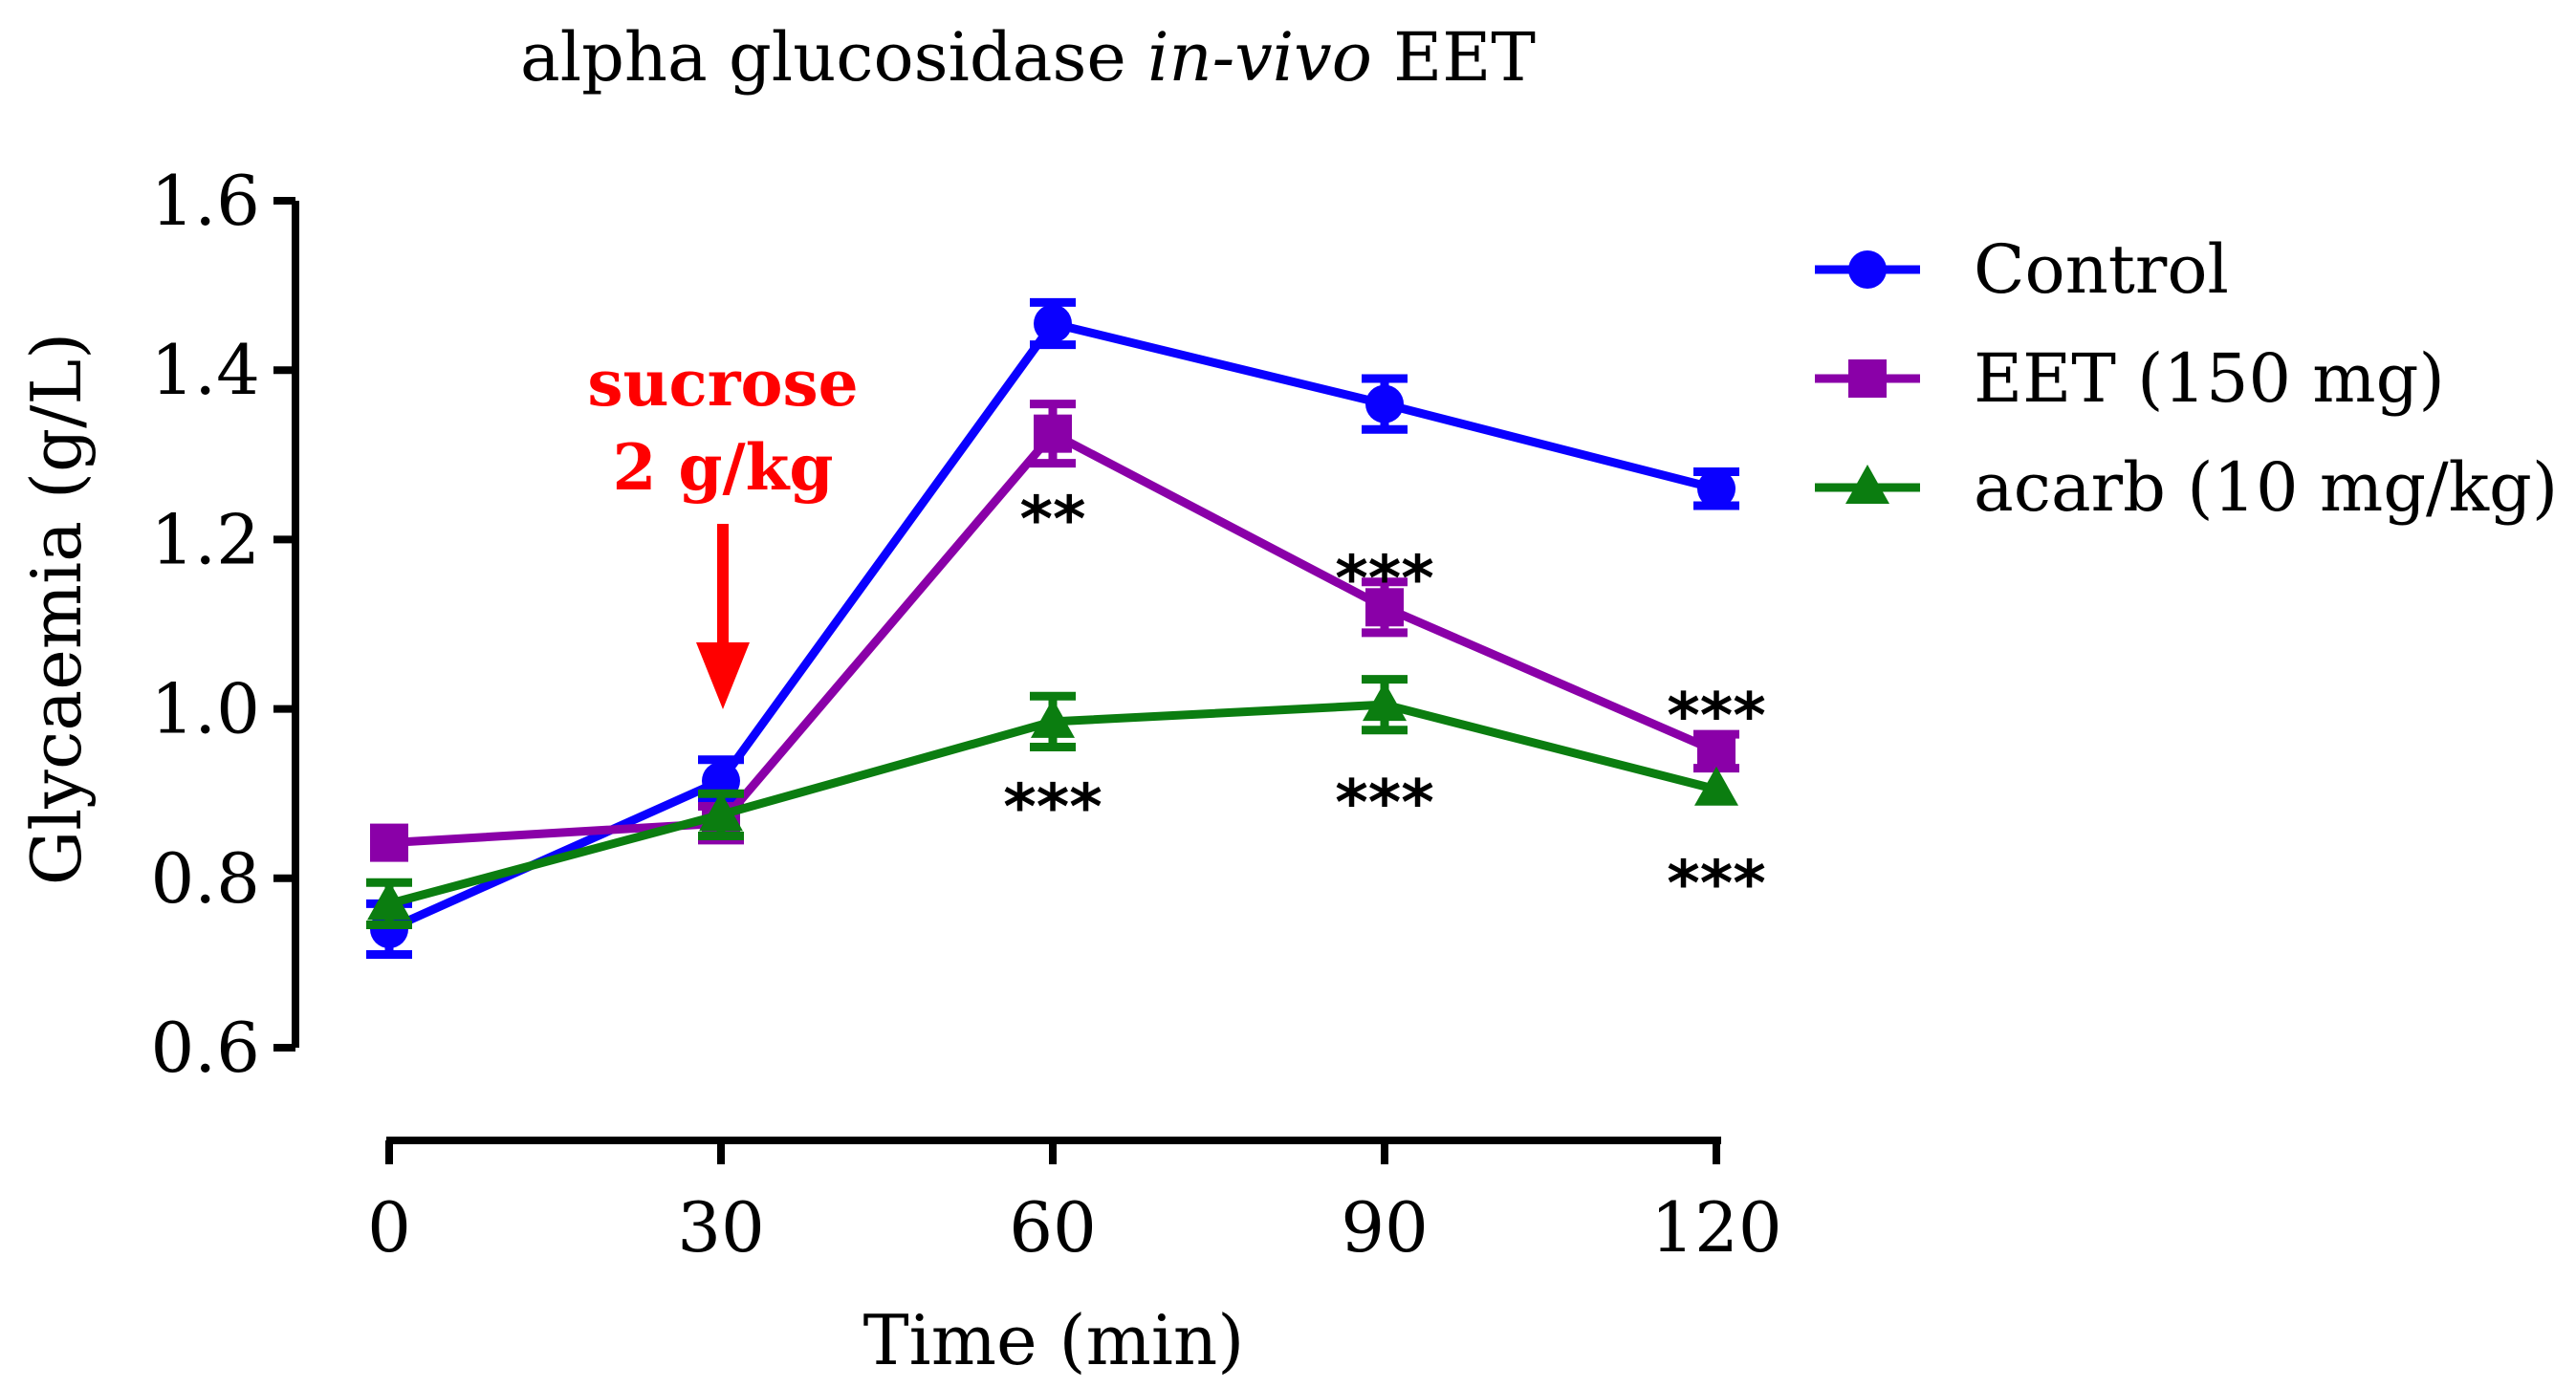 This screenshot has width=2576, height=1388. I want to click on x-tick-label: 0, so click(389, 1227).